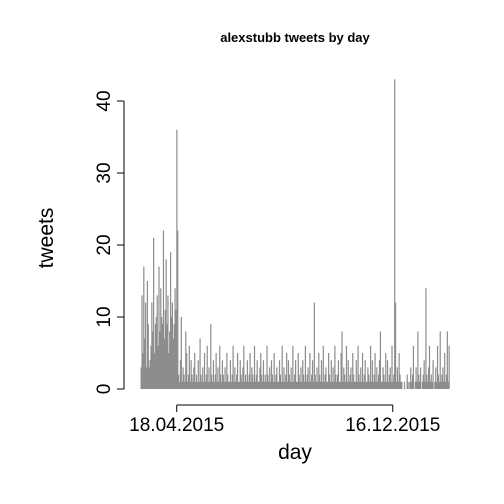 Image resolution: width=504 pixels, height=504 pixels. Describe the element at coordinates (46, 238) in the screenshot. I see `y-axis-label: tweets` at that location.